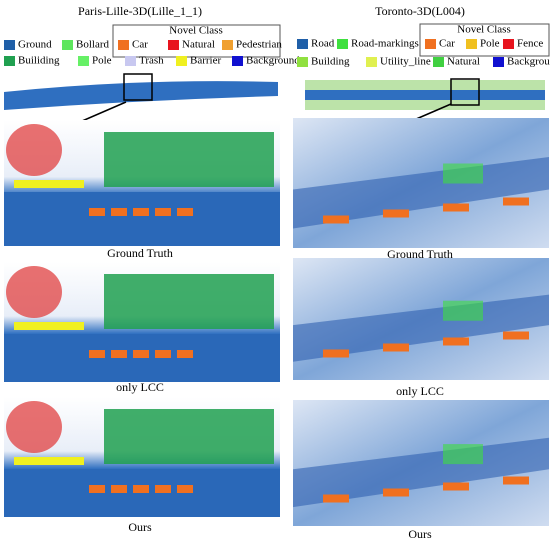  I want to click on legend-label: Ground, so click(35, 45).